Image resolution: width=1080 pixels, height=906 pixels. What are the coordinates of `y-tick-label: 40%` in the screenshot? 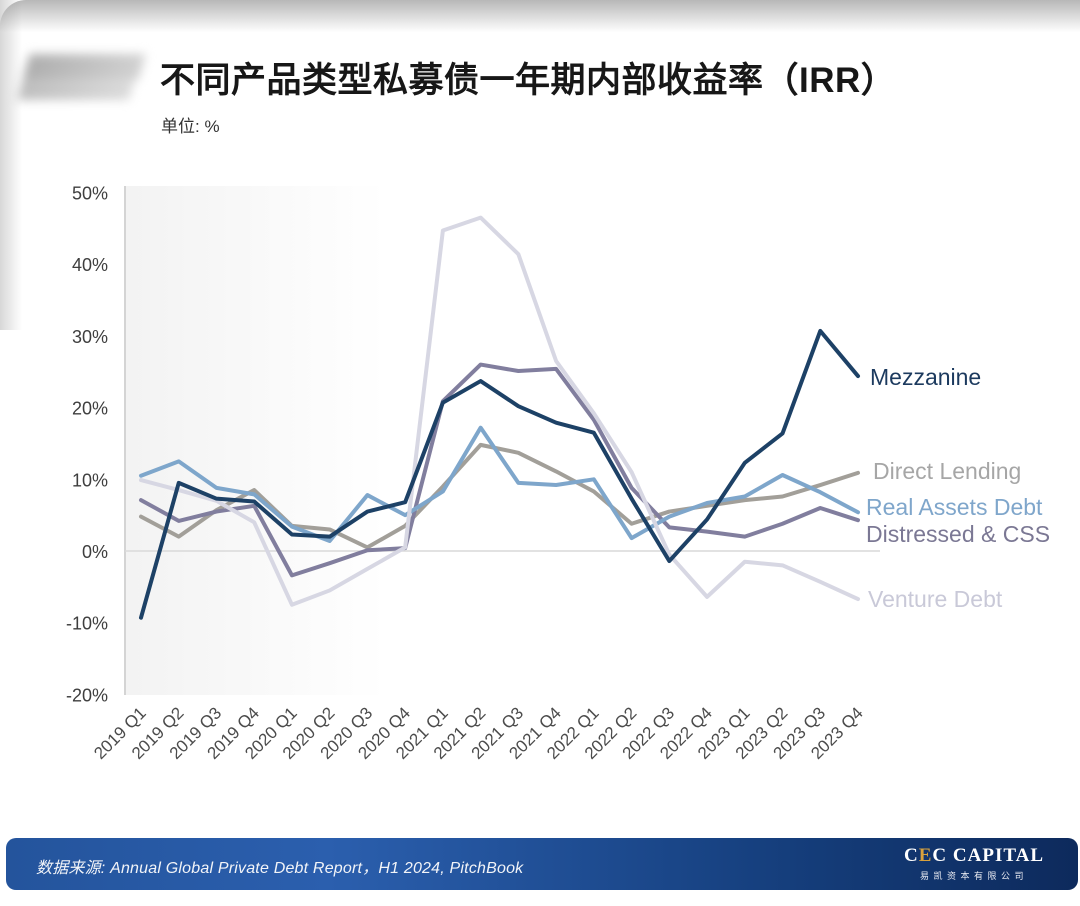 It's located at (90, 265).